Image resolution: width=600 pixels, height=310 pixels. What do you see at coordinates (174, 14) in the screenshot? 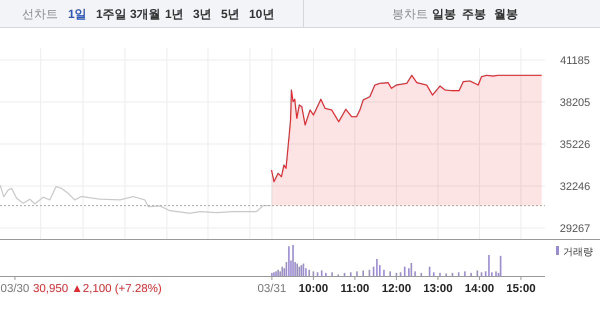
I see `text: 1년` at bounding box center [174, 14].